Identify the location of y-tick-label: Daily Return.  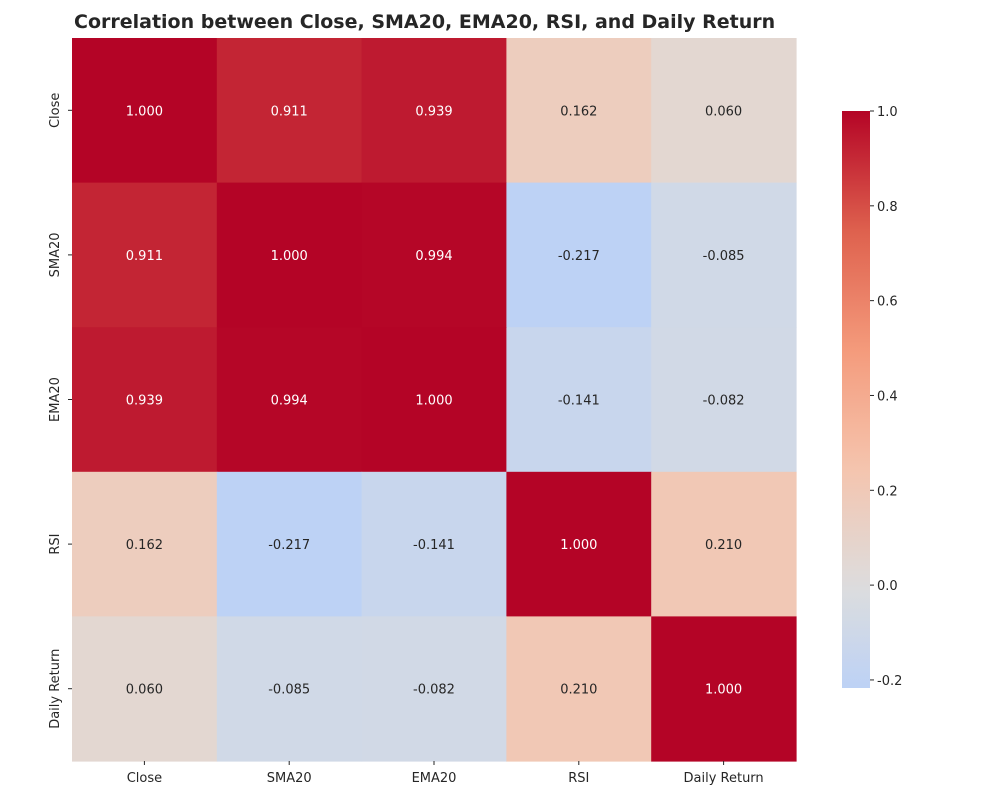
(55, 689).